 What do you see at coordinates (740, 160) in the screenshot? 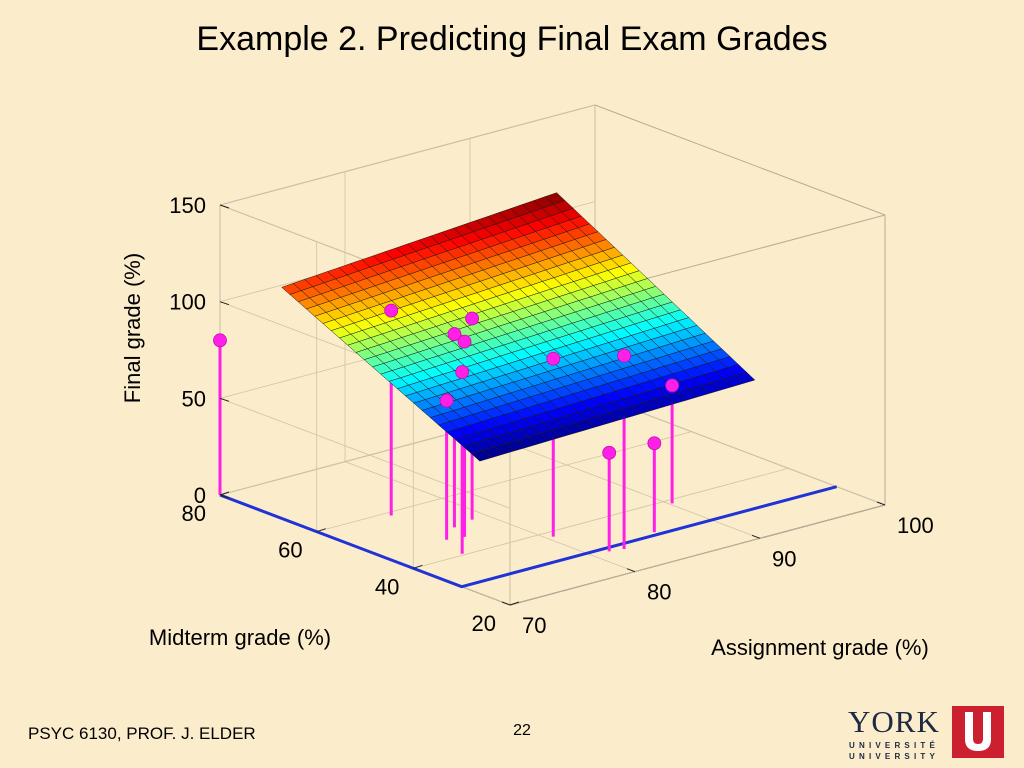
I see `box-top-right-y` at bounding box center [740, 160].